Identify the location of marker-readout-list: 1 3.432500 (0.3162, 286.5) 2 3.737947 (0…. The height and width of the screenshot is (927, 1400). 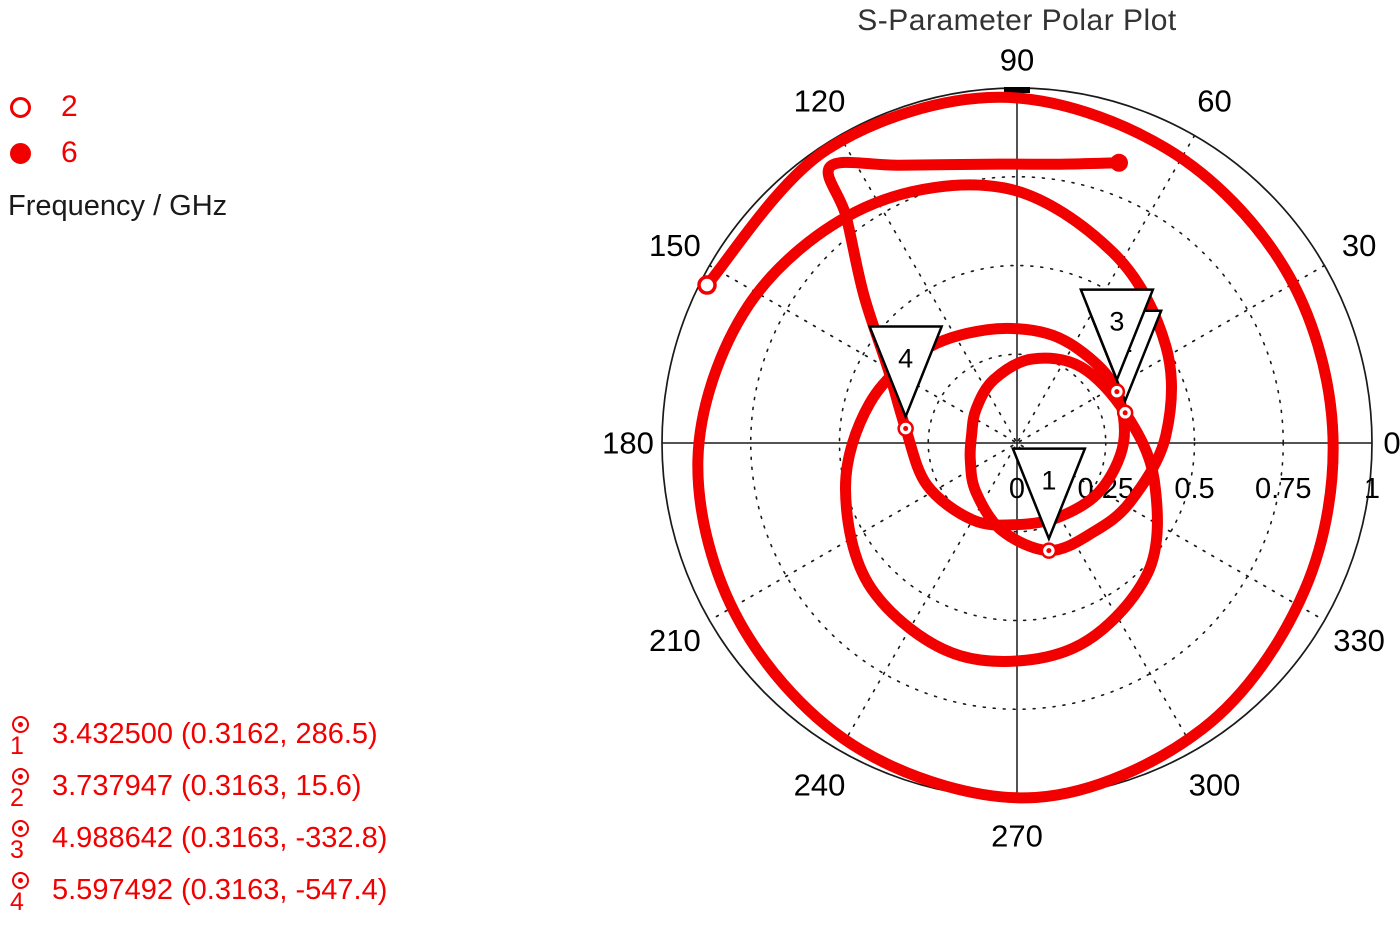
(197, 816).